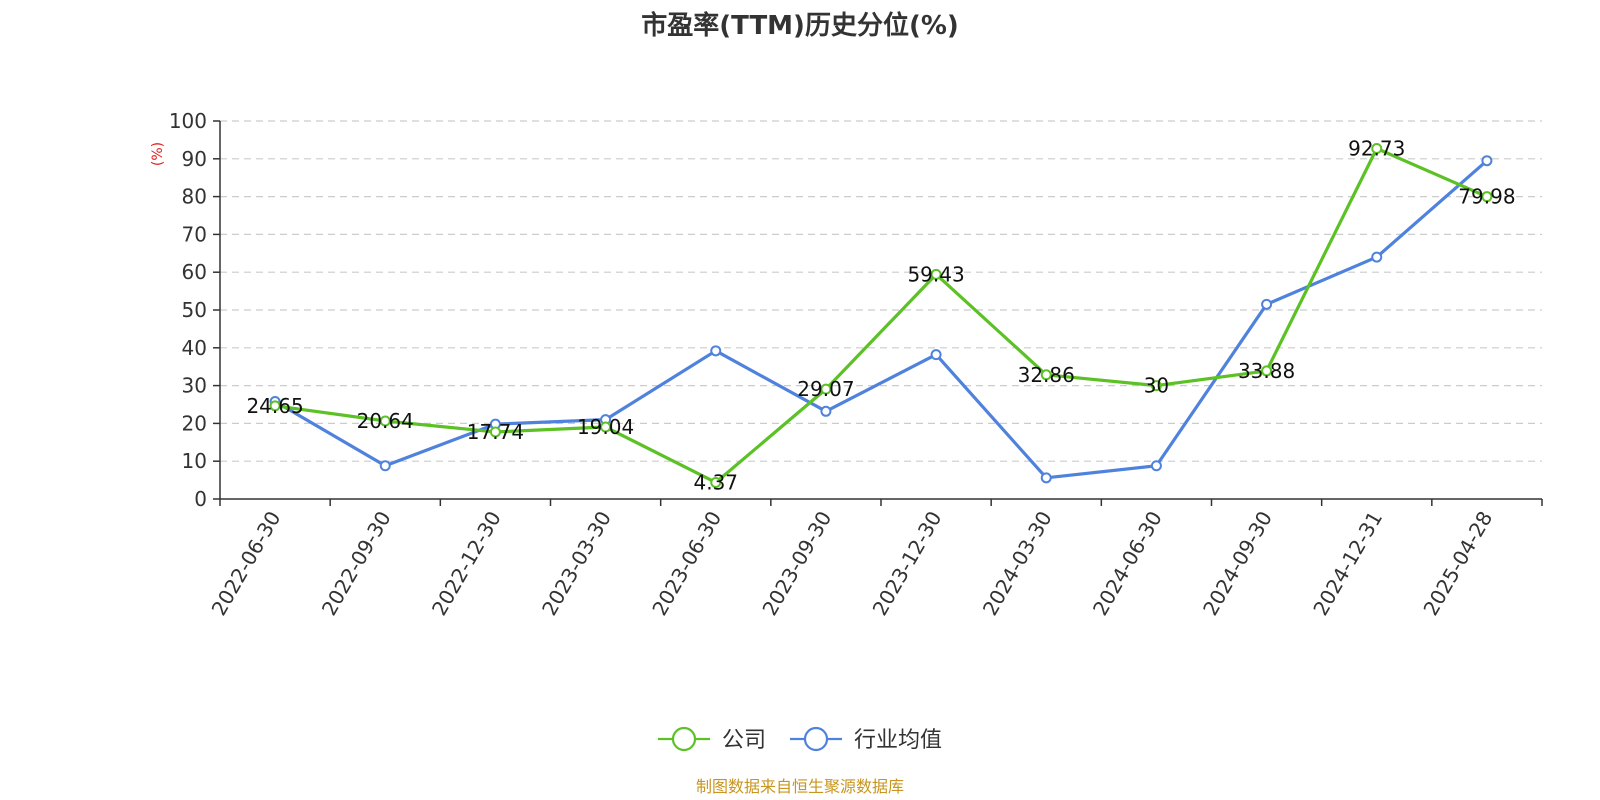  What do you see at coordinates (1127, 563) in the screenshot?
I see `x-tick-label: 2024-06-30` at bounding box center [1127, 563].